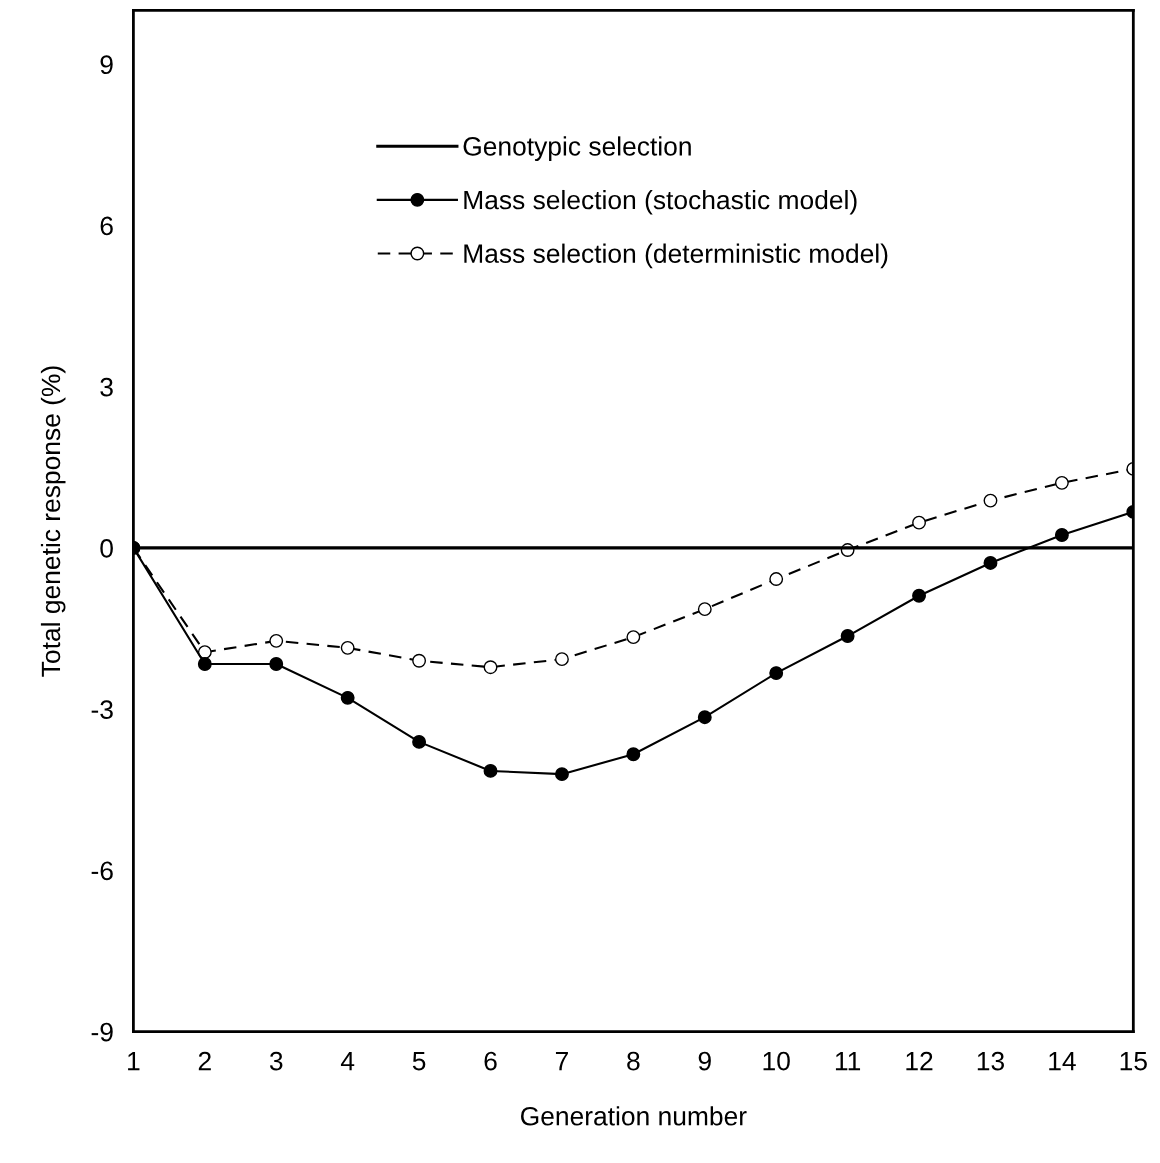  I want to click on x-tick-label: 12, so click(919, 1061).